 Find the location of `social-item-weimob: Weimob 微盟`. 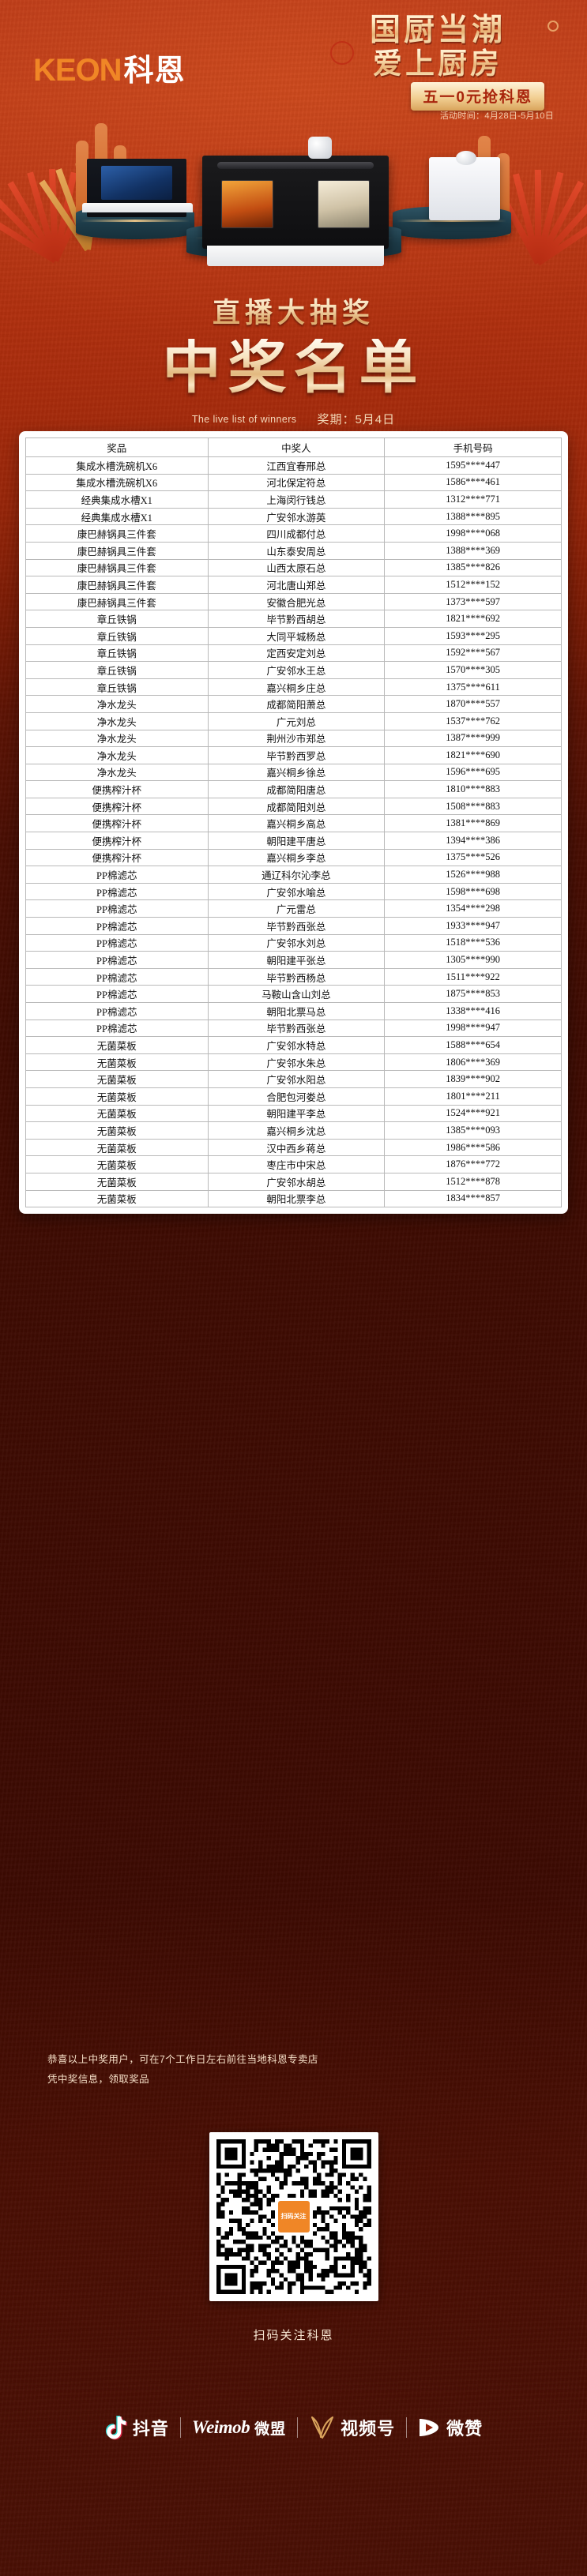

social-item-weimob: Weimob 微盟 is located at coordinates (239, 2428).